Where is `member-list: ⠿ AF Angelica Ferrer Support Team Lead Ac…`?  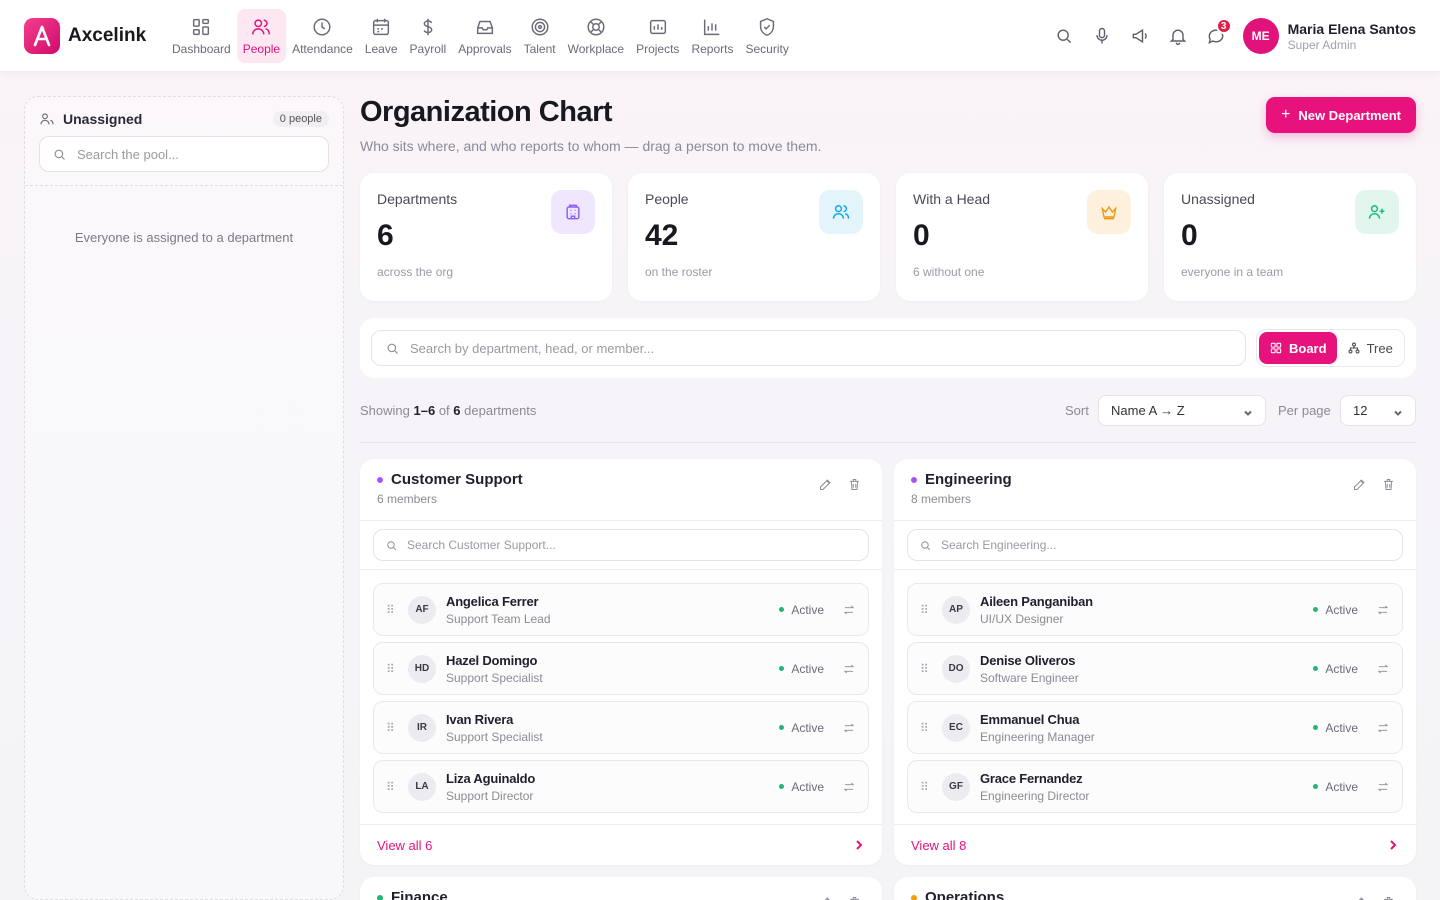 member-list: ⠿ AF Angelica Ferrer Support Team Lead Ac… is located at coordinates (621, 697).